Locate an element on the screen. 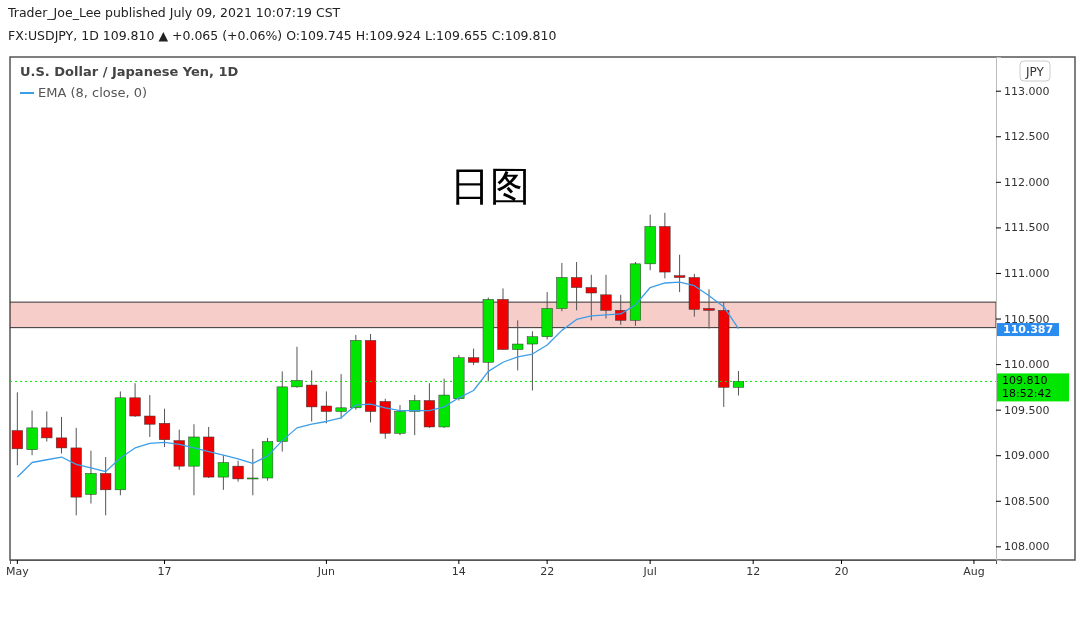 The width and height of the screenshot is (1080, 630). x-tick-label: Aug is located at coordinates (974, 571).